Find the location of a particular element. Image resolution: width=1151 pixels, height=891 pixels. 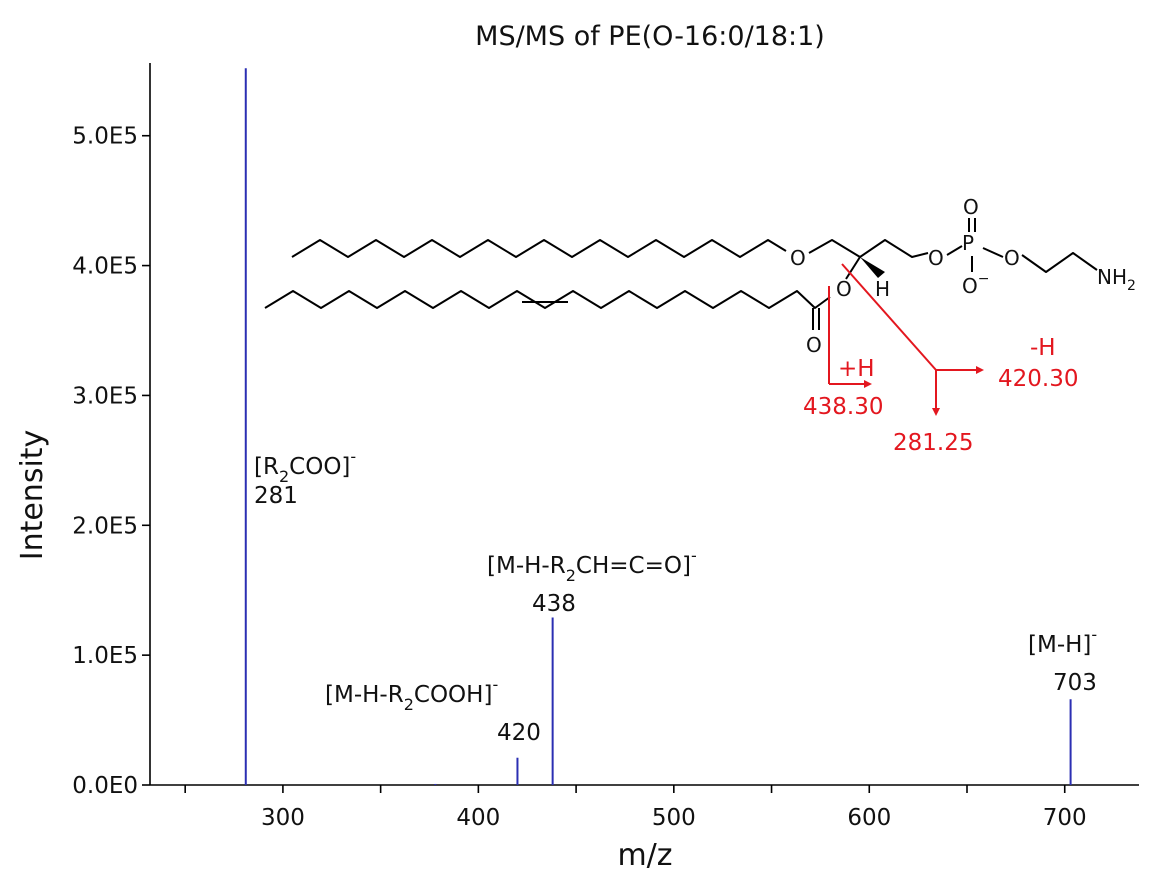

ion-formula-rest: COO] is located at coordinates (319, 467).